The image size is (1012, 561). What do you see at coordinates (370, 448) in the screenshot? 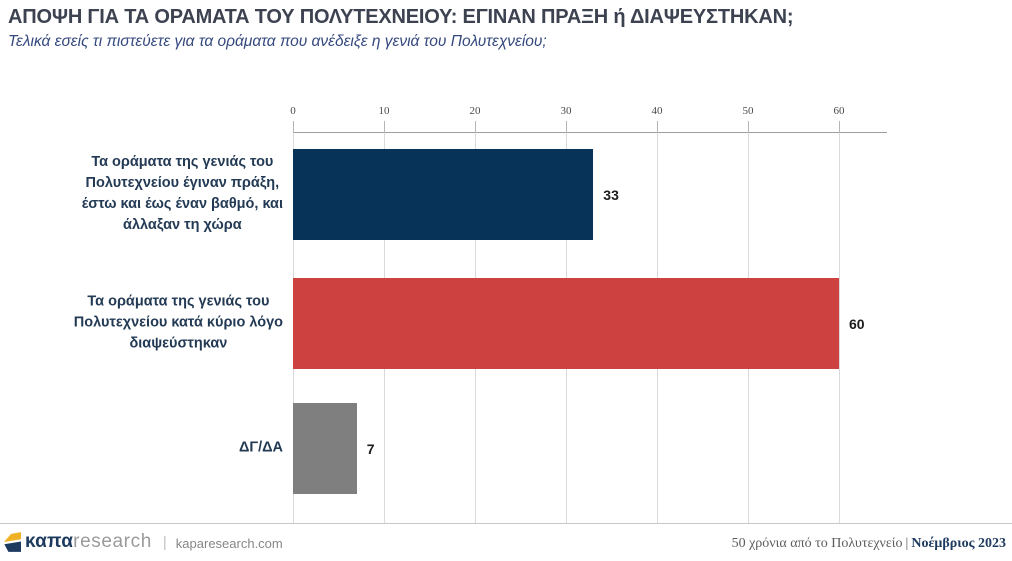
I see `bar-value-label-2: 7` at bounding box center [370, 448].